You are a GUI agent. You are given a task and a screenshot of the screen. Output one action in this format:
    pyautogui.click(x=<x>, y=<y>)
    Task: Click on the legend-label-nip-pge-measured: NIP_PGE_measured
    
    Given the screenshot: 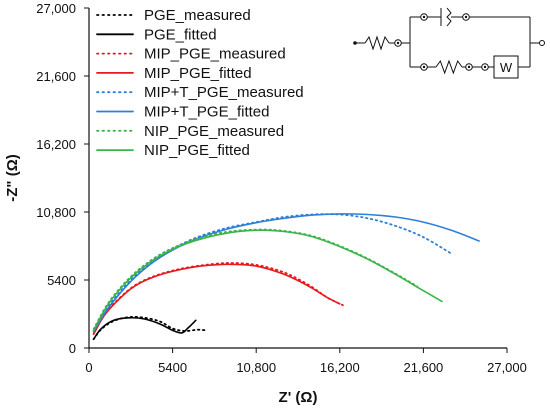 What is the action you would take?
    pyautogui.click(x=214, y=131)
    